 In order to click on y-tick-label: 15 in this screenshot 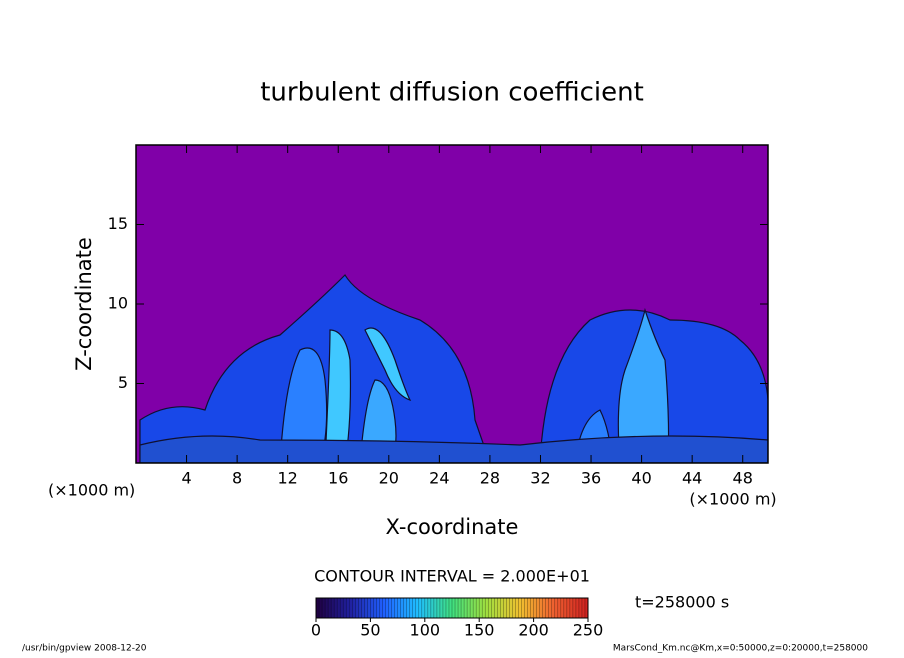, I will do `click(118, 223)`.